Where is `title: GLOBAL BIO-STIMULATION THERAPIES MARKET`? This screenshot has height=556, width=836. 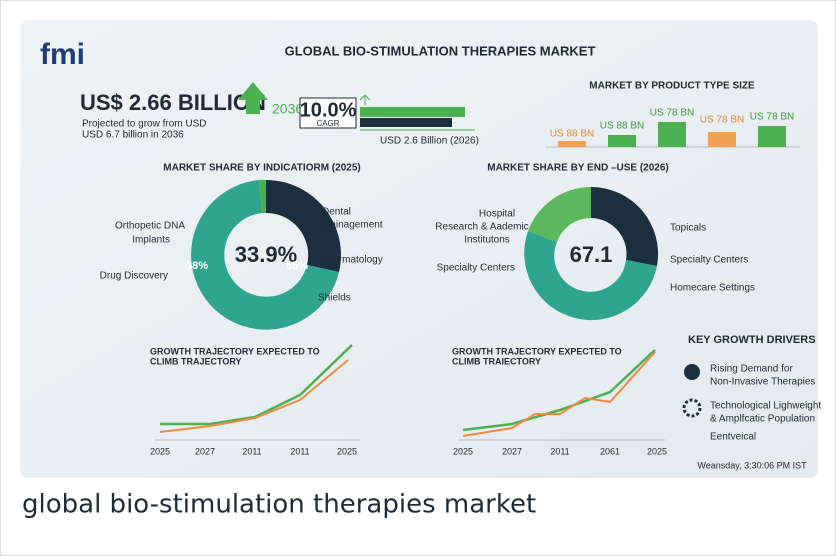
title: GLOBAL BIO-STIMULATION THERAPIES MARKET is located at coordinates (440, 50).